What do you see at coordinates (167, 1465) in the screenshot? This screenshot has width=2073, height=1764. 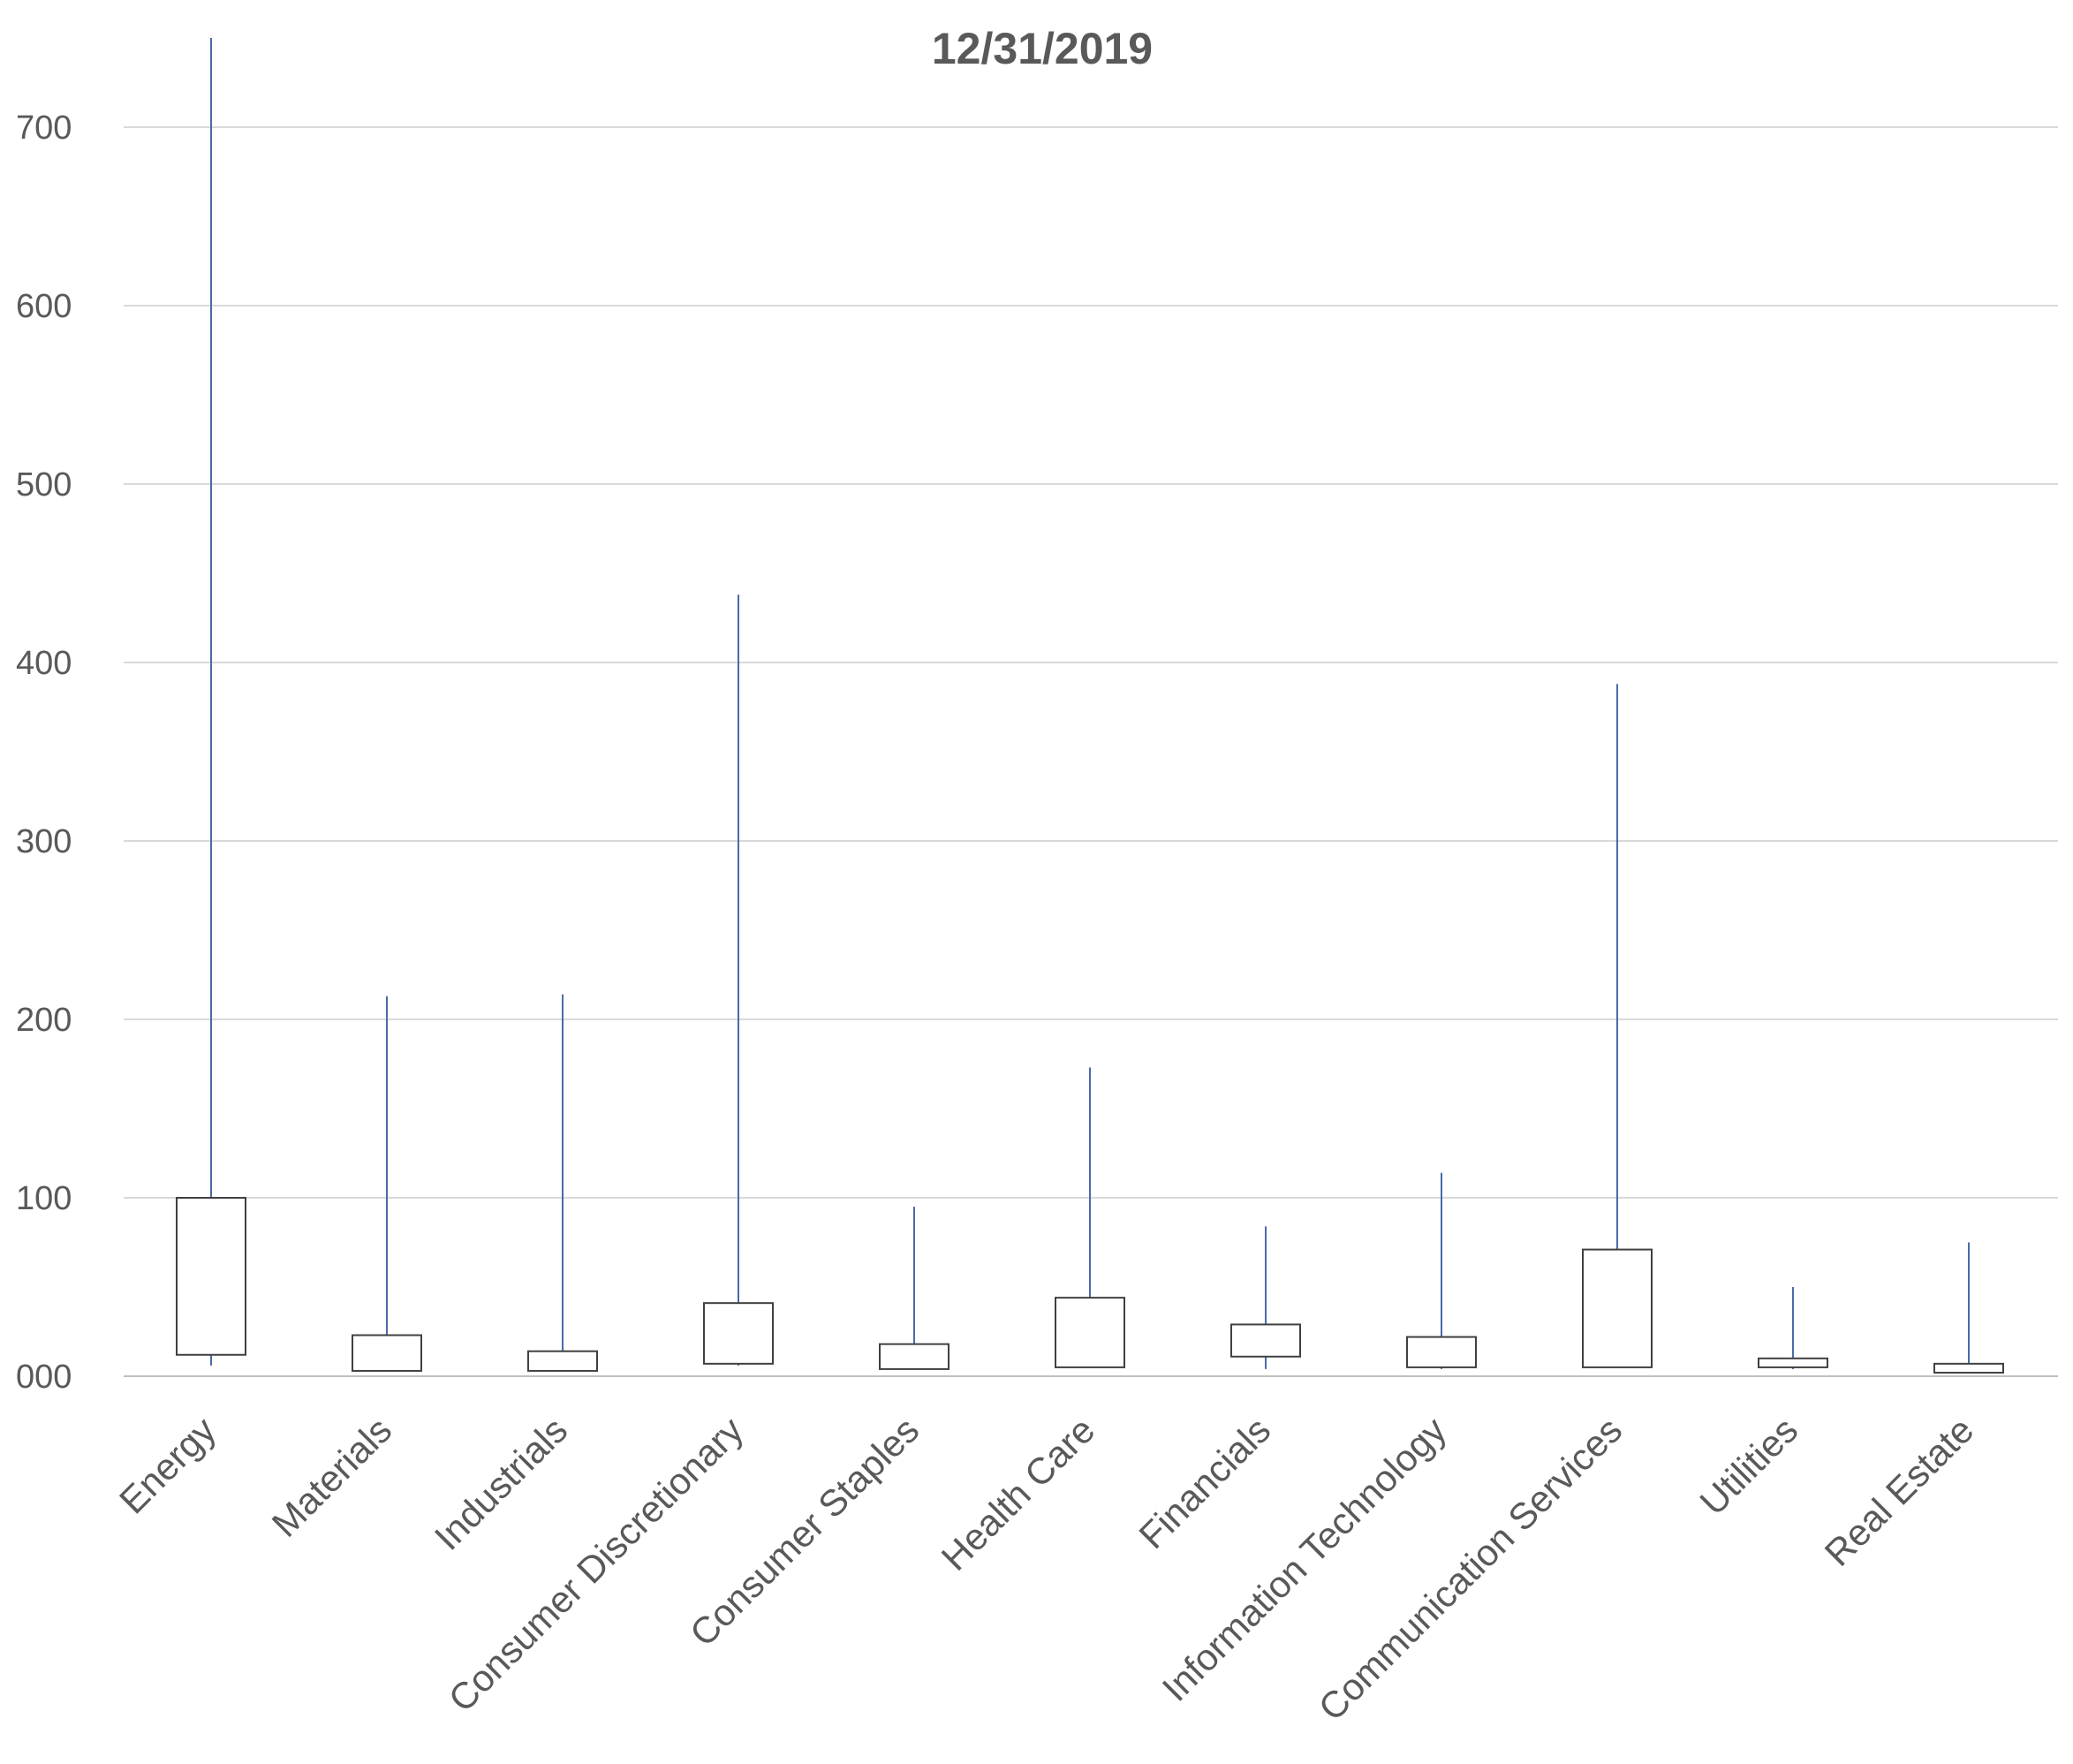 I see `x-tick-label: Energy` at bounding box center [167, 1465].